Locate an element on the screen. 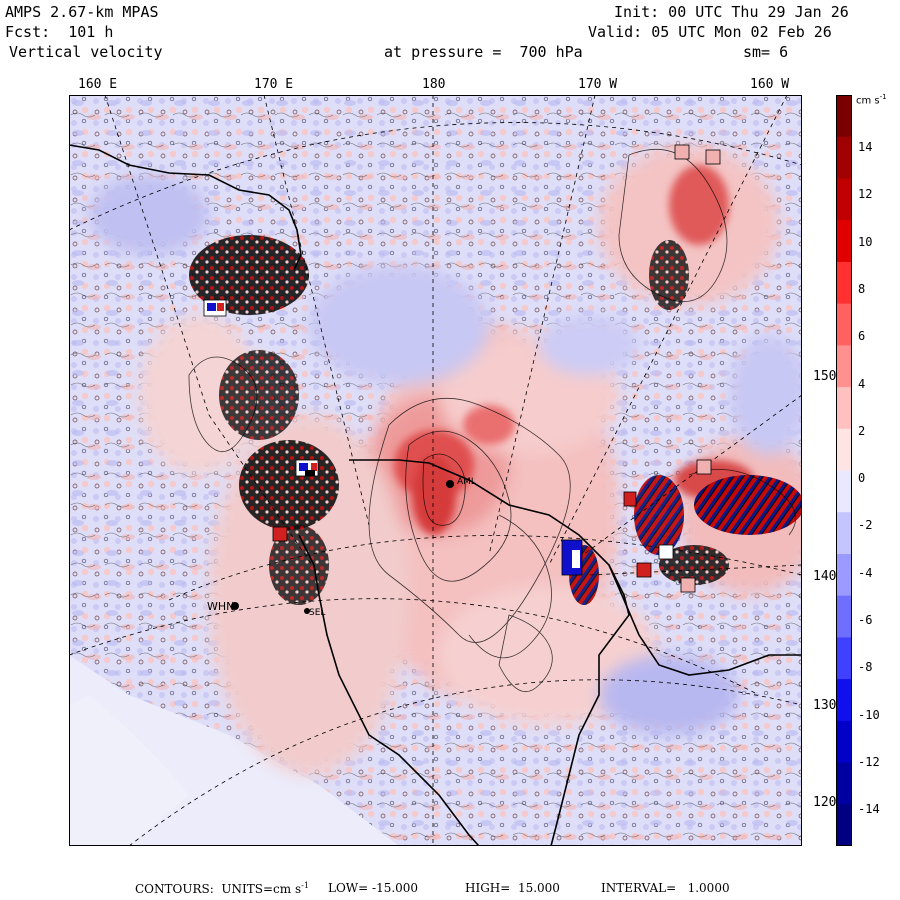  colorbar-tick-label: -4 is located at coordinates (865, 572).